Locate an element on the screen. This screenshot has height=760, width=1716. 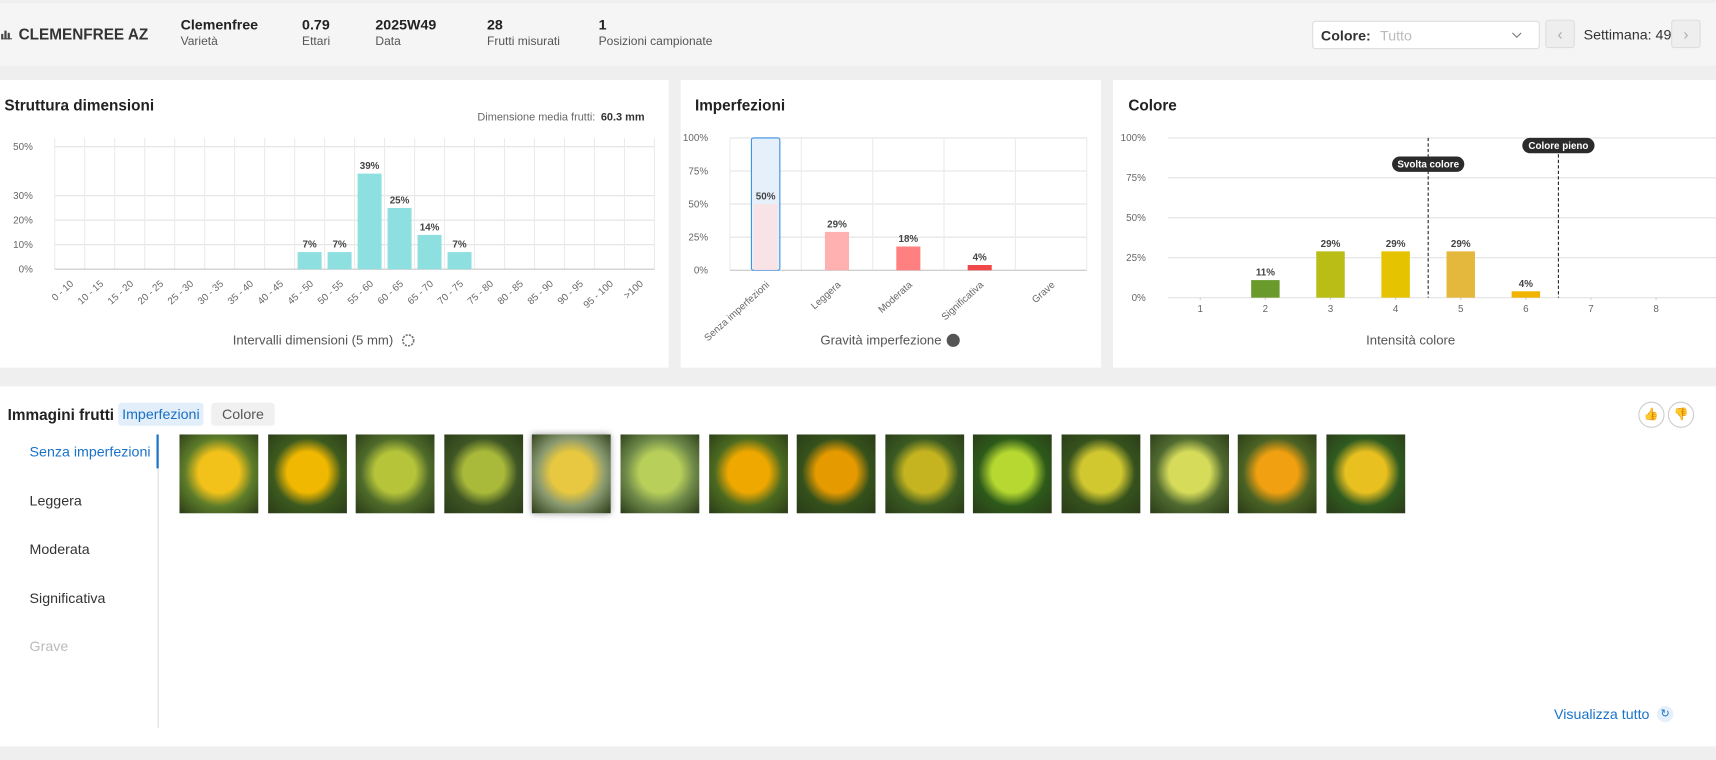
y-tick-label: 75% is located at coordinates (698, 171).